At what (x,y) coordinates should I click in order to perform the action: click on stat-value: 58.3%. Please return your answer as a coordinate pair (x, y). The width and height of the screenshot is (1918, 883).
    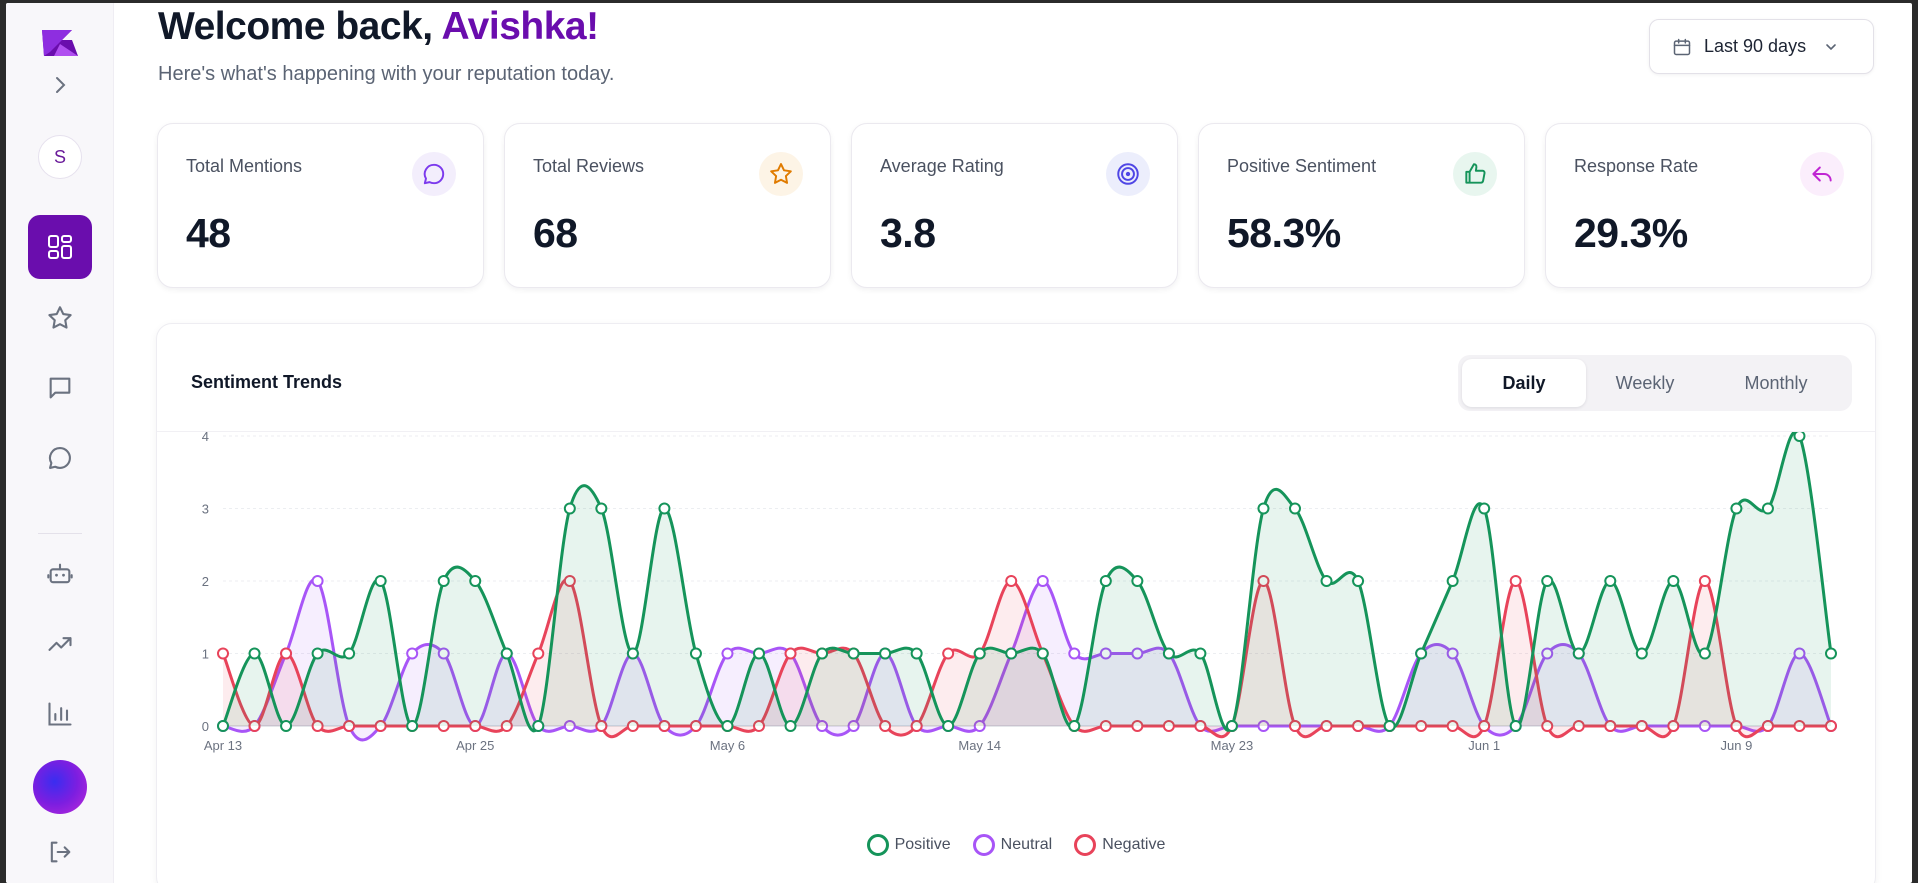
    Looking at the image, I should click on (1284, 233).